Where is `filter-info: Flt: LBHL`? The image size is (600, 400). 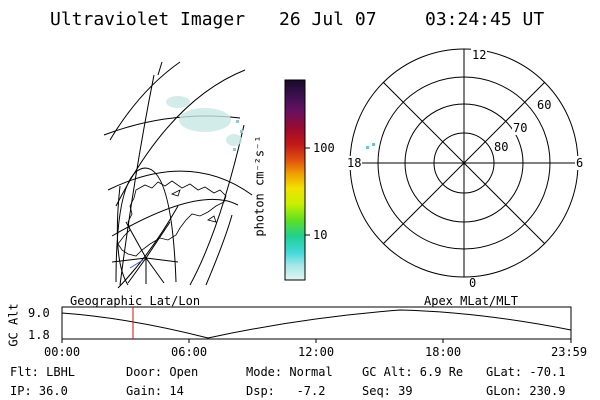 filter-info: Flt: LBHL is located at coordinates (43, 372).